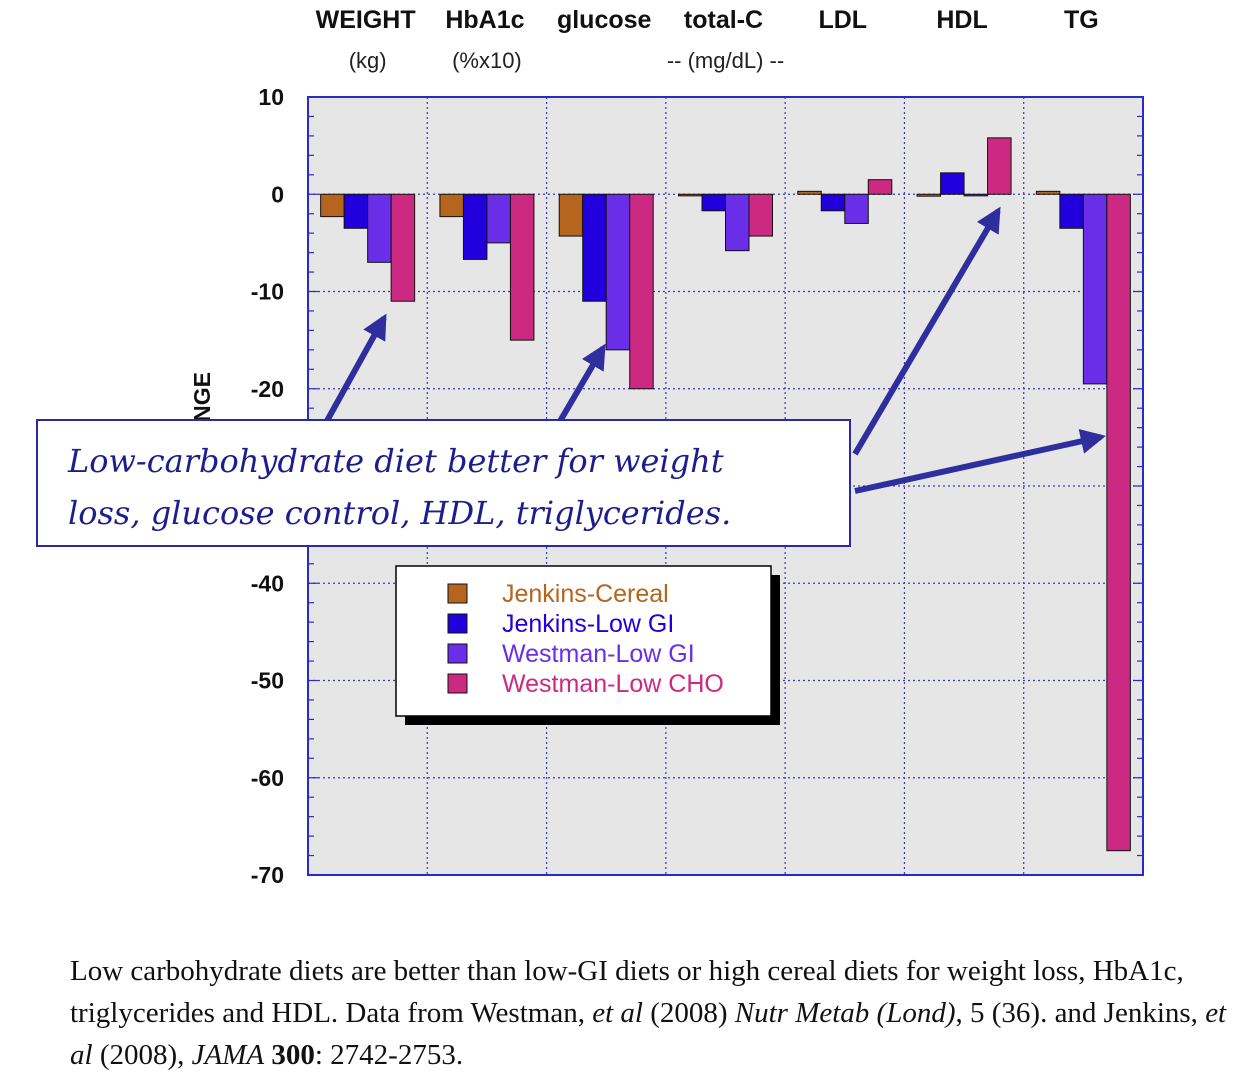 The width and height of the screenshot is (1244, 1085). What do you see at coordinates (368, 60) in the screenshot?
I see `category-unit-weight: (kg)` at bounding box center [368, 60].